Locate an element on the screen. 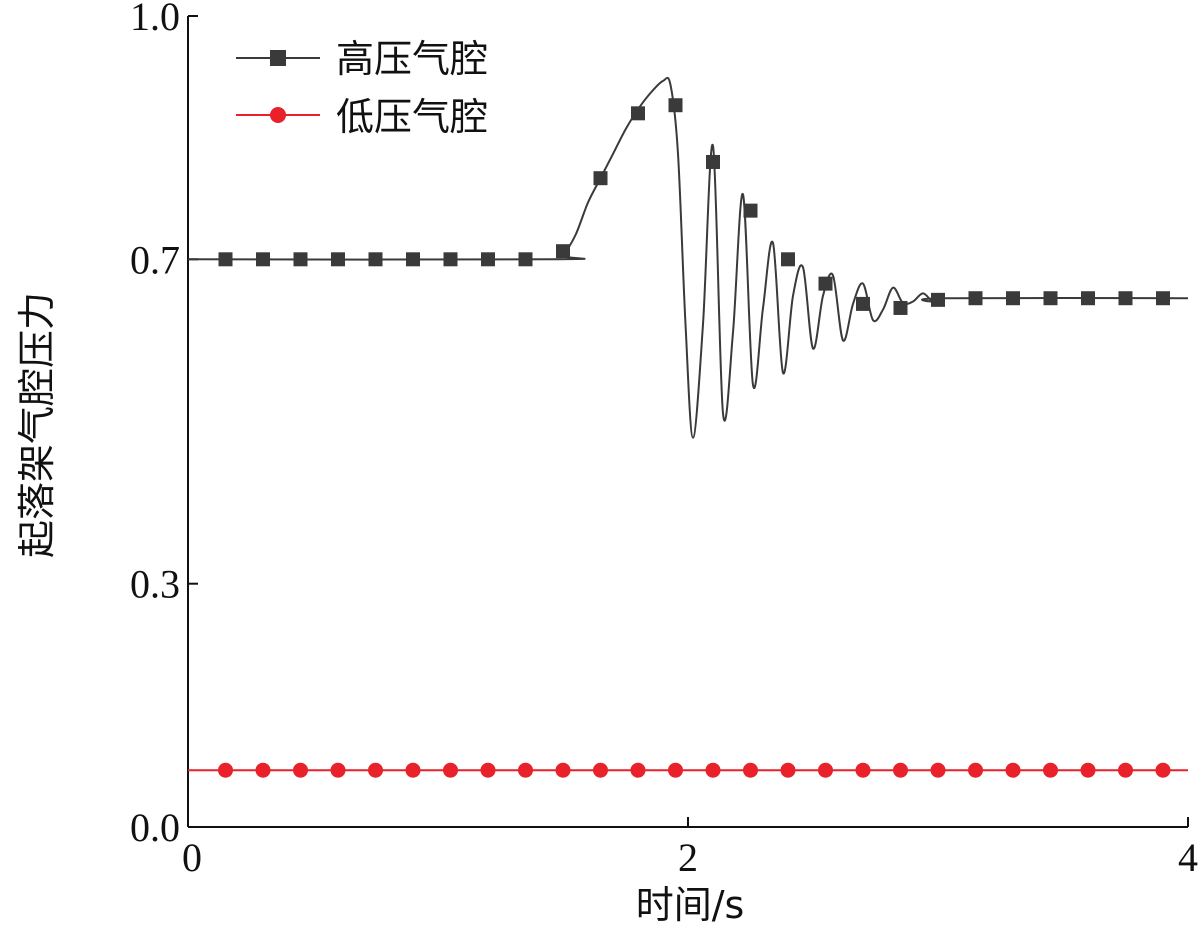 This screenshot has height=942, width=1200. y-tick-label: 1.0 is located at coordinates (155, 19).